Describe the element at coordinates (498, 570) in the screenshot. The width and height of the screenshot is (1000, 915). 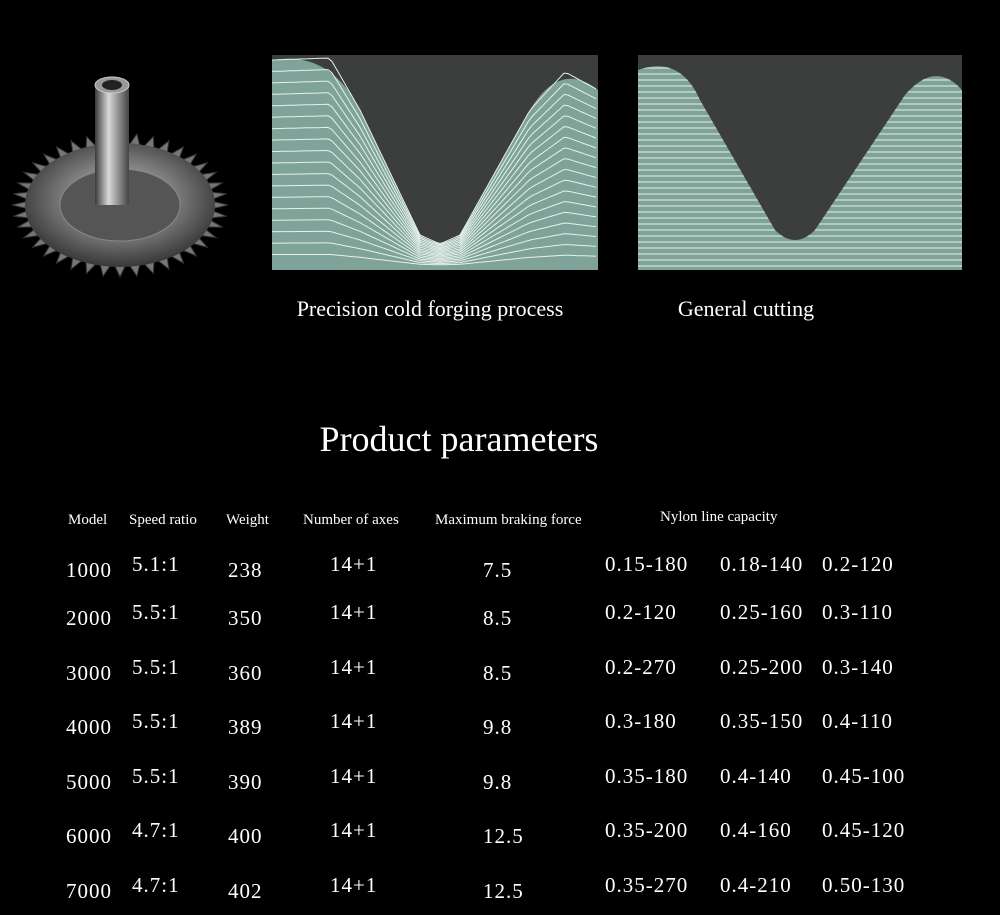
I see `table-cell: 7.5` at that location.